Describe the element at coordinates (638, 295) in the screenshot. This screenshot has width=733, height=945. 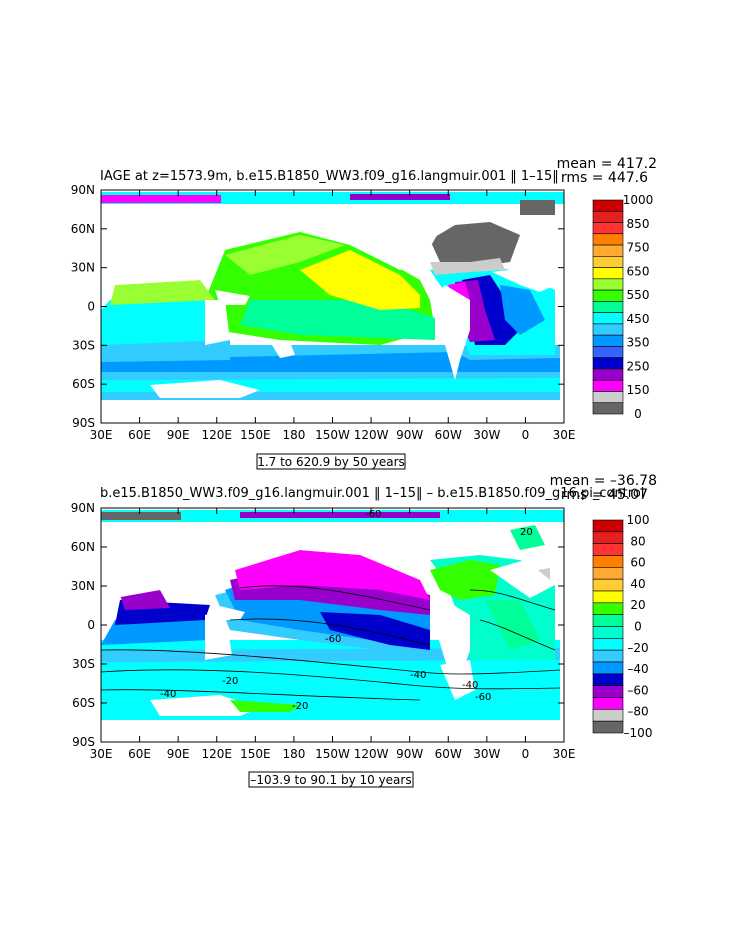
I see `legend-label: 550` at that location.